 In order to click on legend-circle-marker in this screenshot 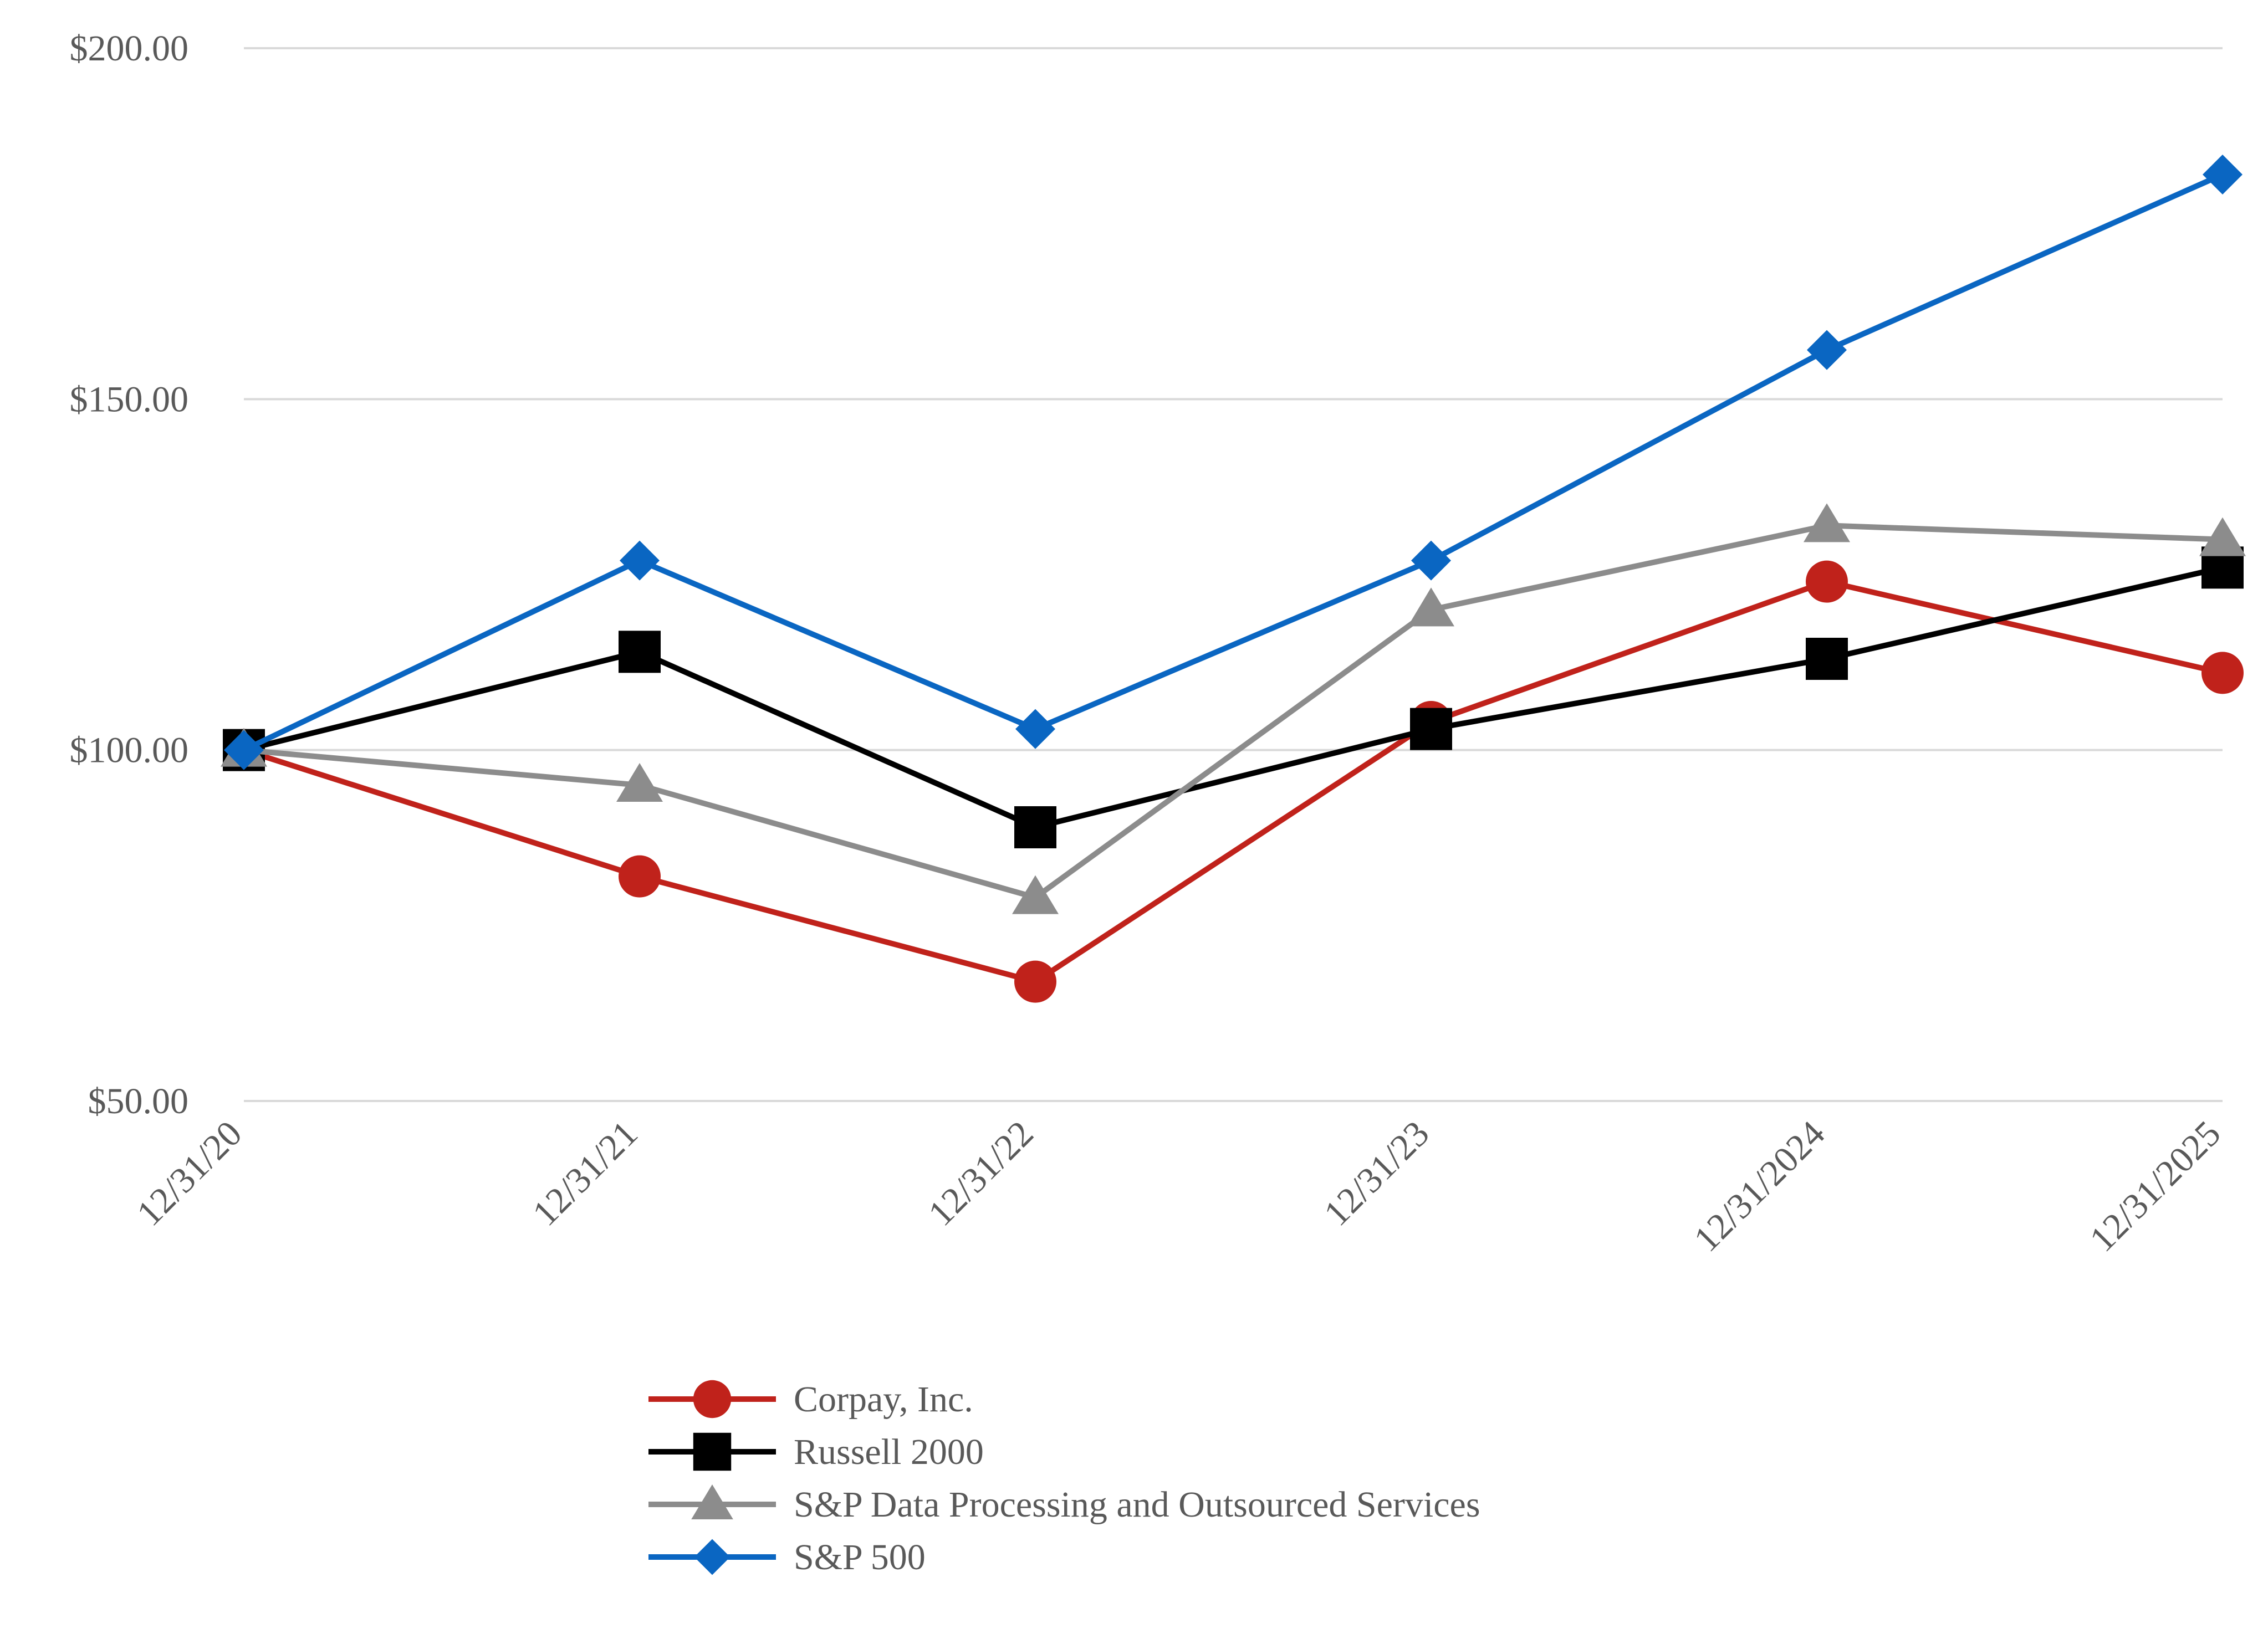, I will do `click(712, 1399)`.